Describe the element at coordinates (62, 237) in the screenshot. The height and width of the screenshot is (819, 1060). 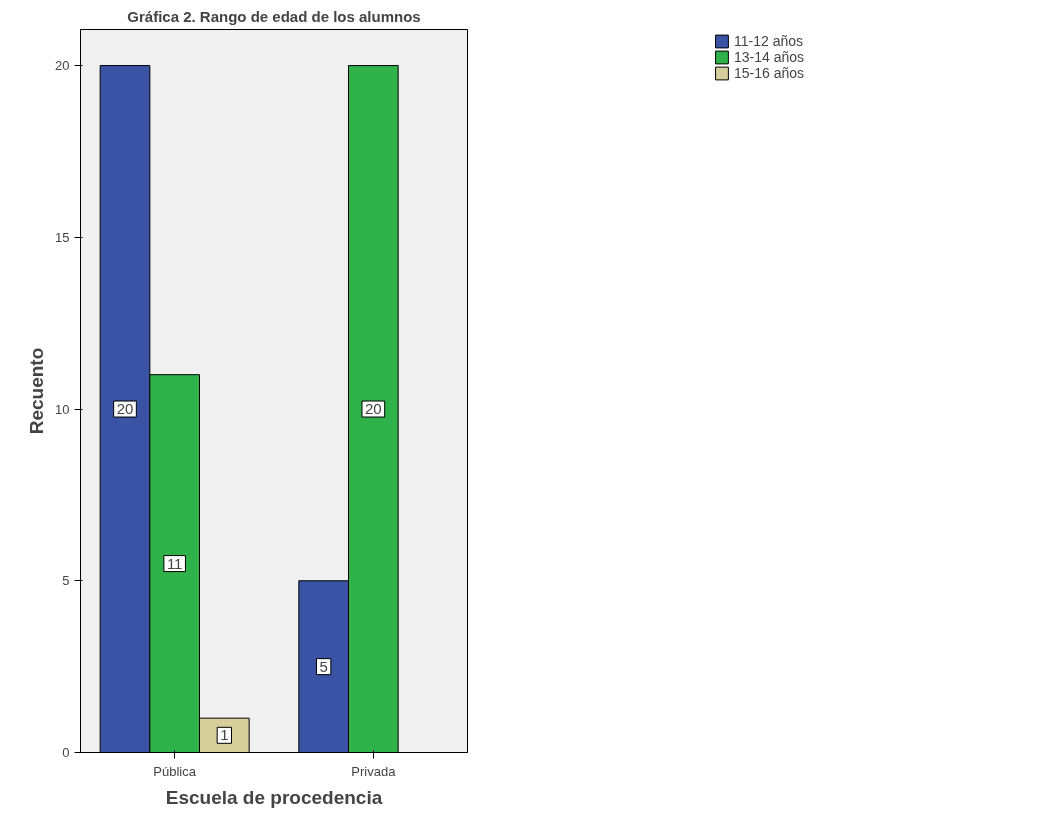
I see `y-tick-label: 15` at that location.